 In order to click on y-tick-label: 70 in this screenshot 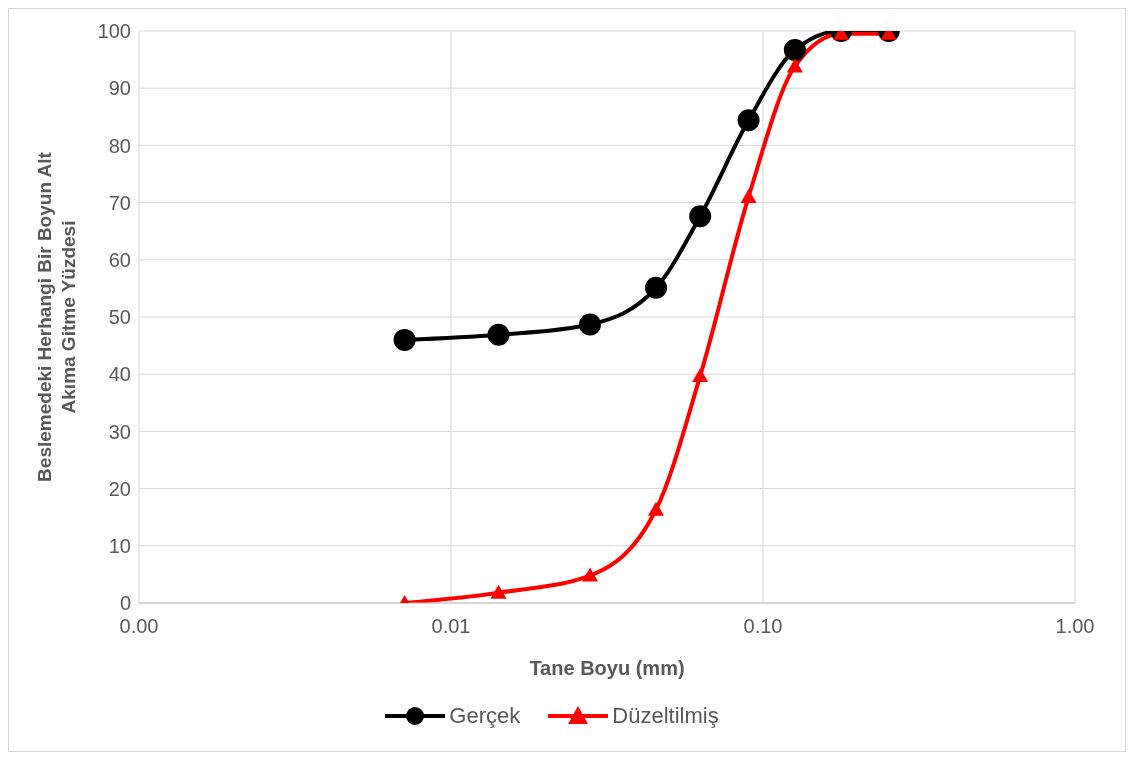, I will do `click(119, 202)`.